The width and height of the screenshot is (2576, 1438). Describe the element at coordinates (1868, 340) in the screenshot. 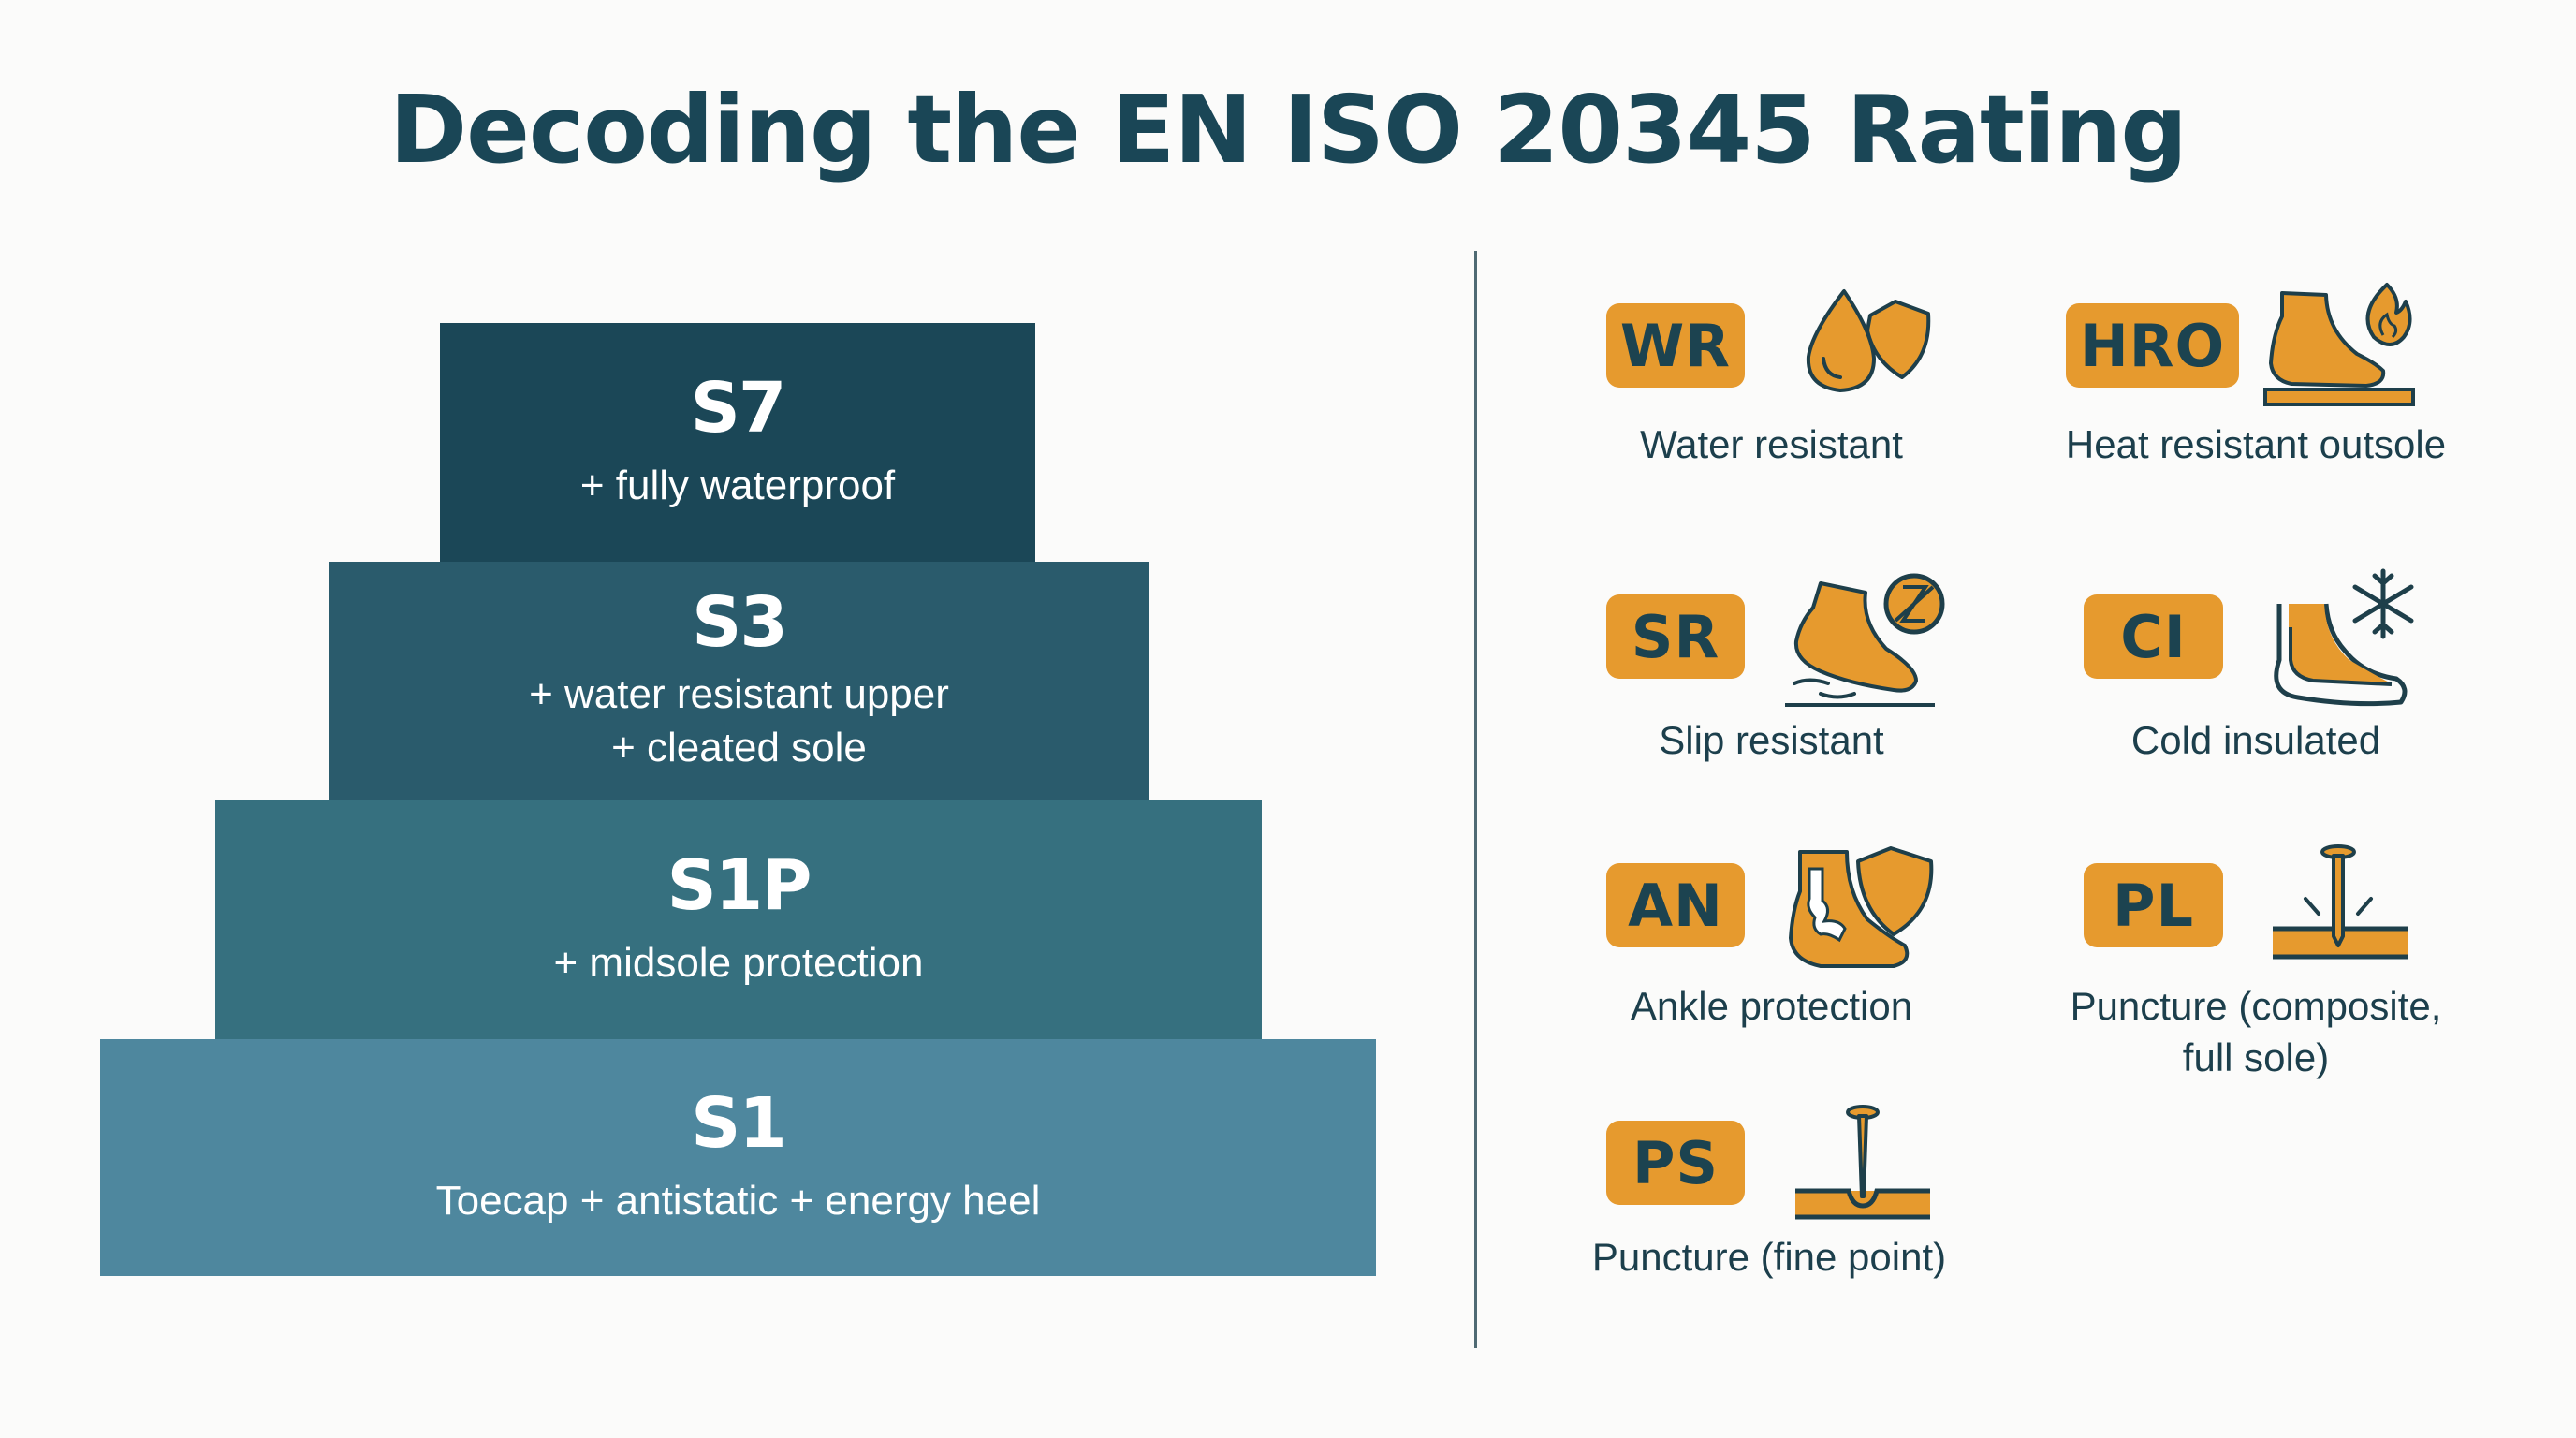

I see `droplet-shield-icon` at that location.